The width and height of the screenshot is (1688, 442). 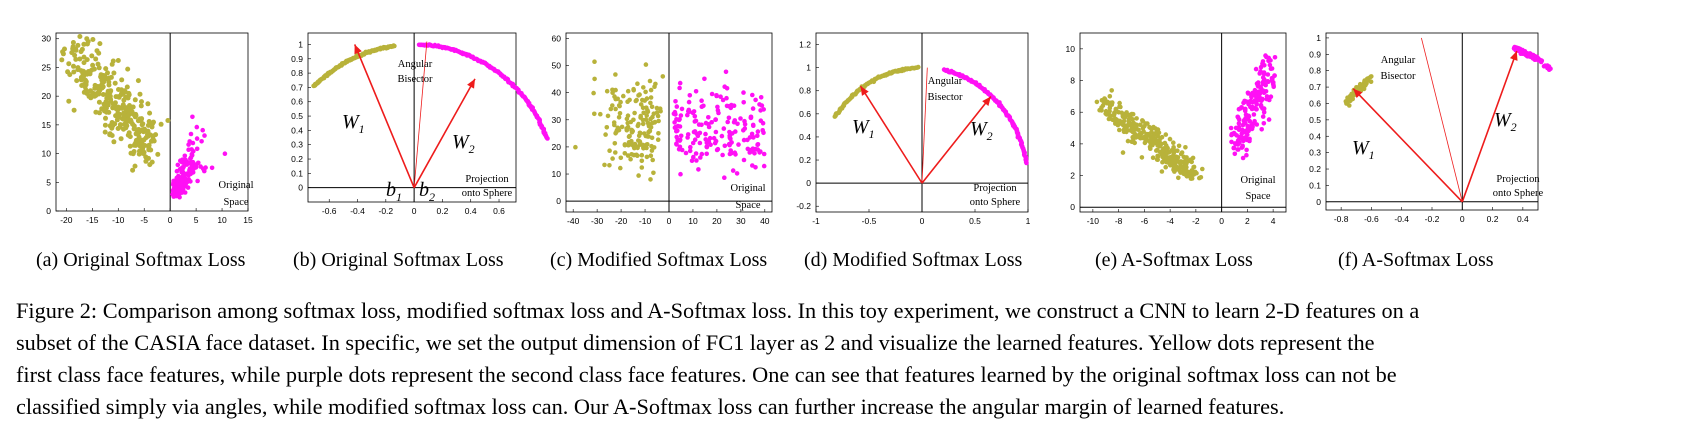 What do you see at coordinates (1398, 60) in the screenshot?
I see `annotation-angular: Angular` at bounding box center [1398, 60].